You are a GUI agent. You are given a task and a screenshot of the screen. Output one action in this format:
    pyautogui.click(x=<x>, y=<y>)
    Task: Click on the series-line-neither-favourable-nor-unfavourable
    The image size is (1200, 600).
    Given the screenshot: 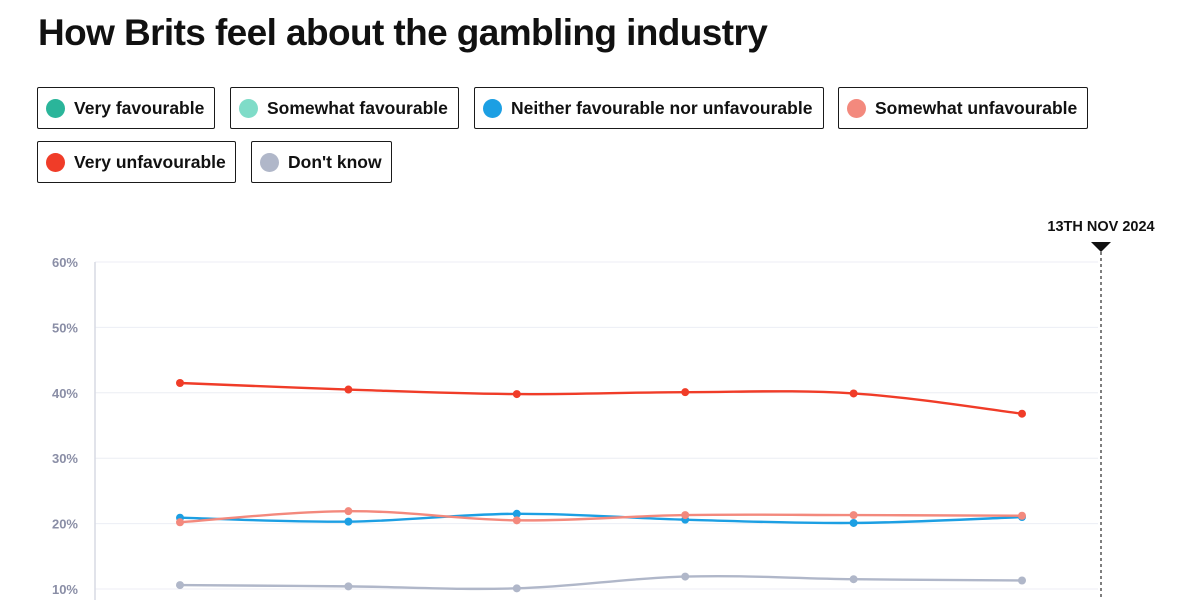 What is the action you would take?
    pyautogui.click(x=601, y=518)
    